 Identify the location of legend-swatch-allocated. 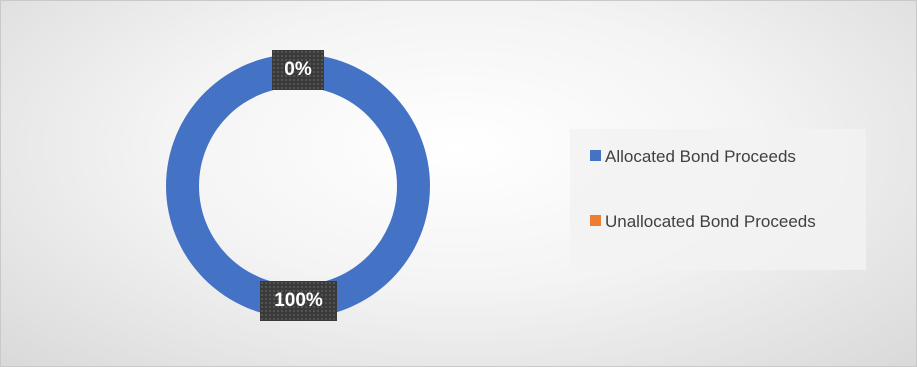
(595, 155).